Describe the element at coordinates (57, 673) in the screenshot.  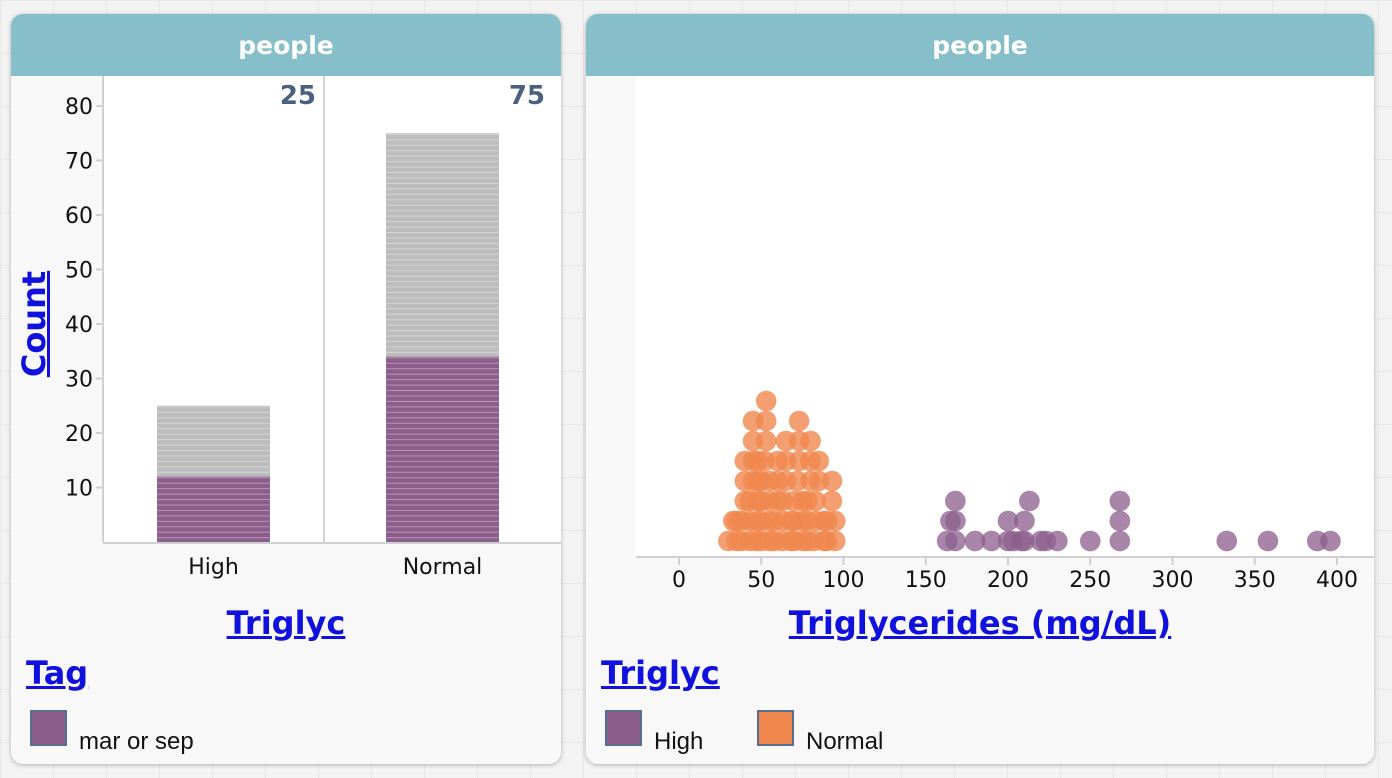
I see `legend-title: Tag` at that location.